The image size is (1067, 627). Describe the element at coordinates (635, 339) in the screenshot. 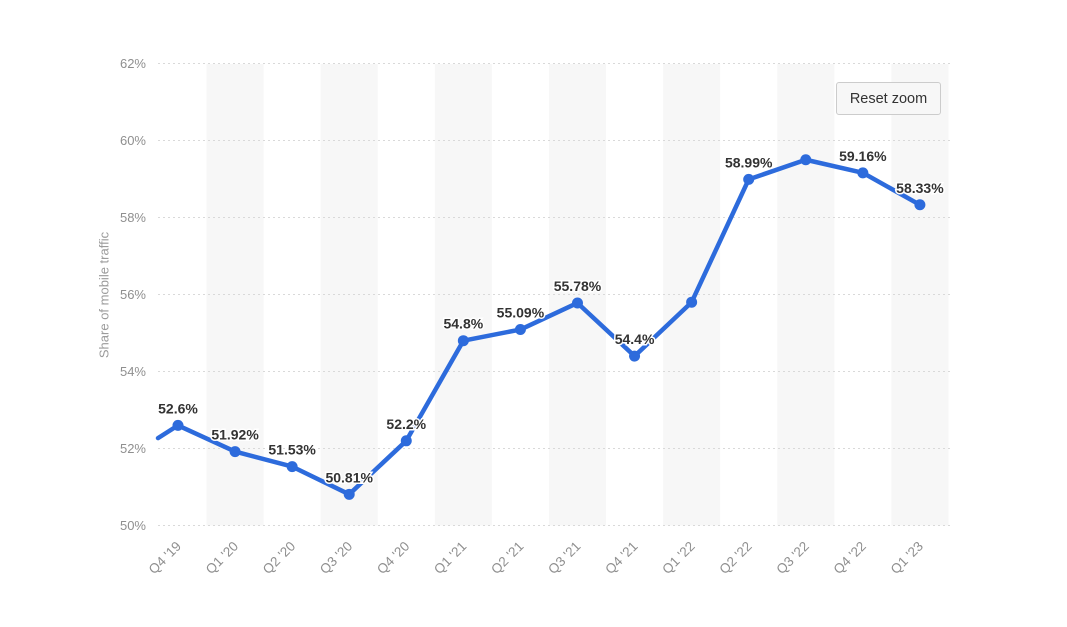

I see `data-point-label: 54.4%` at that location.